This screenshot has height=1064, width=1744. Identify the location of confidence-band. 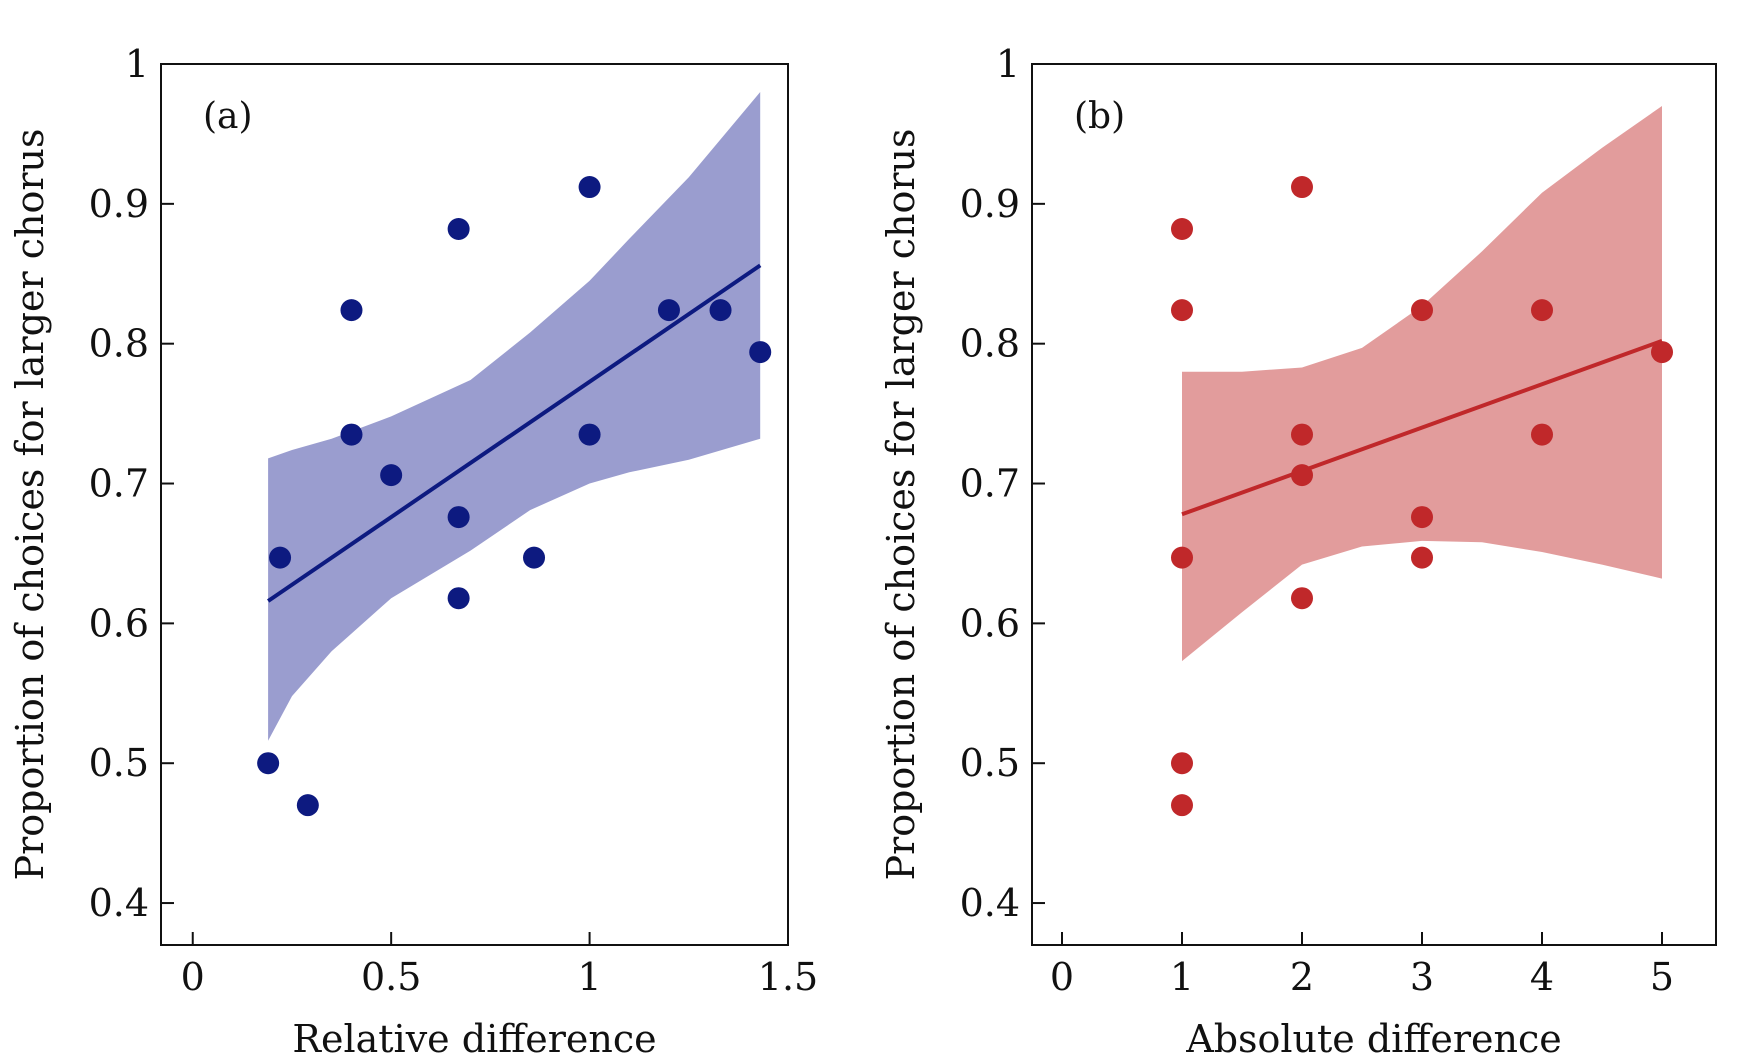
(1422, 384).